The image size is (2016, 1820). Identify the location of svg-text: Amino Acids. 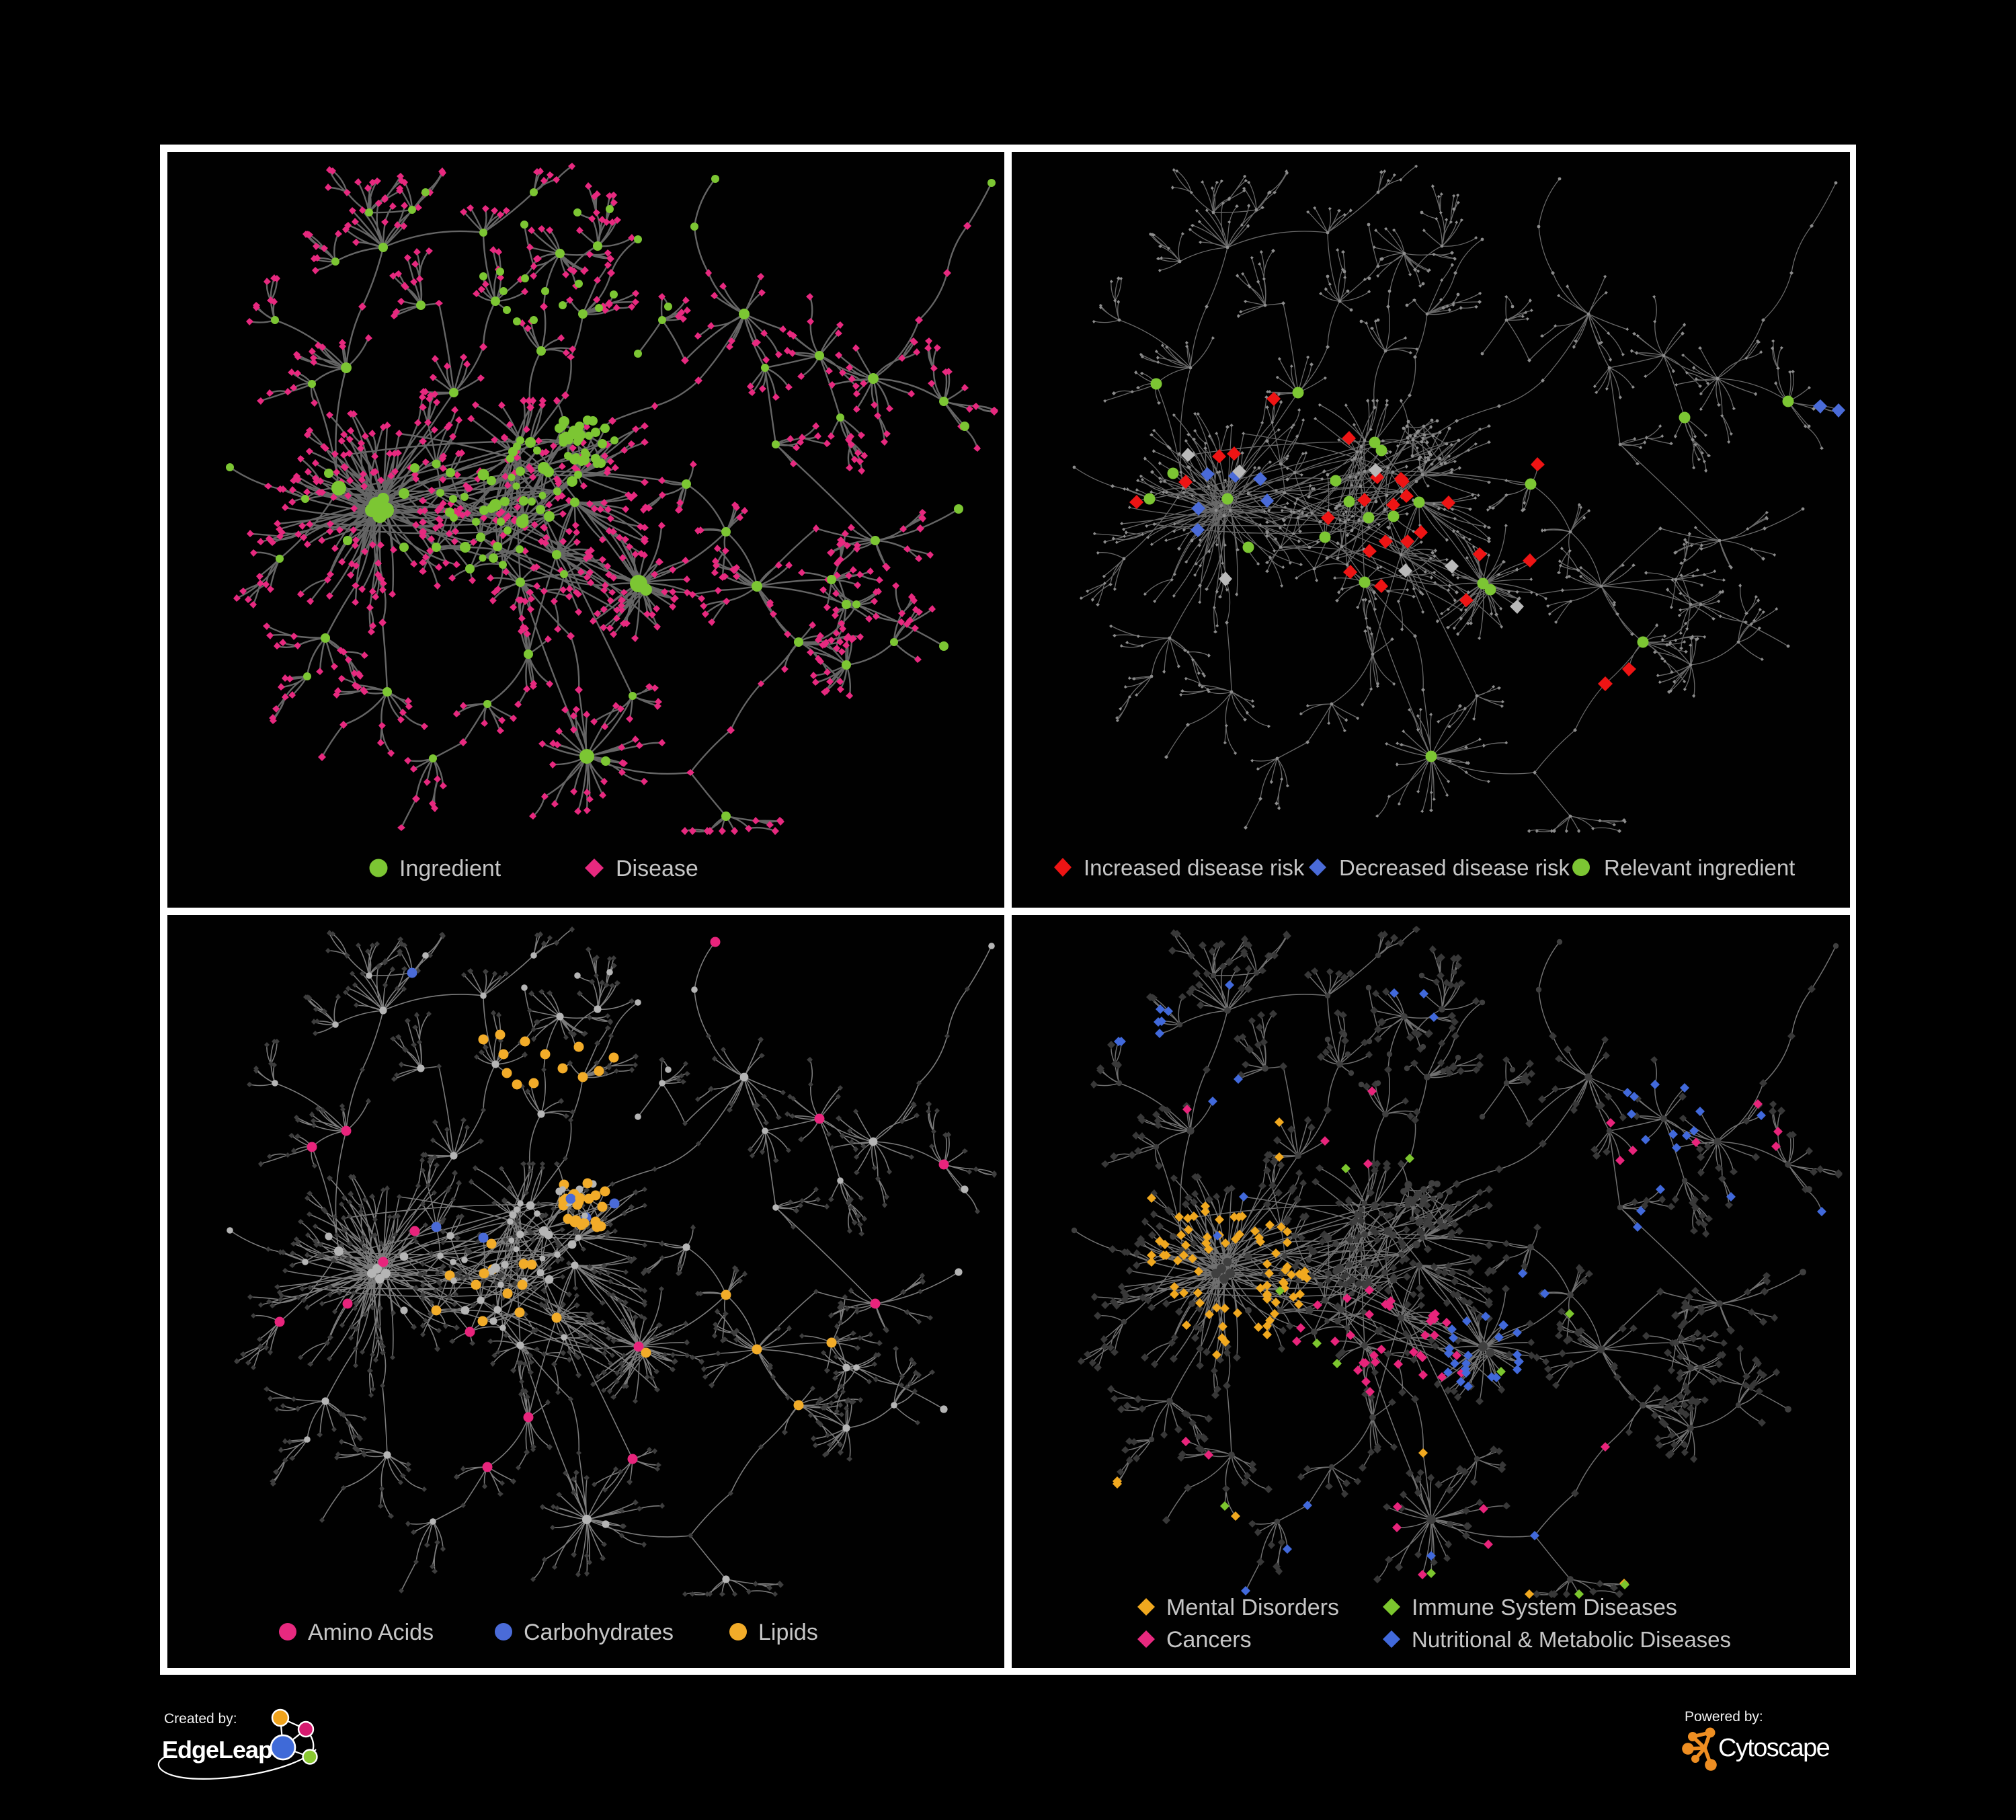
(371, 1632).